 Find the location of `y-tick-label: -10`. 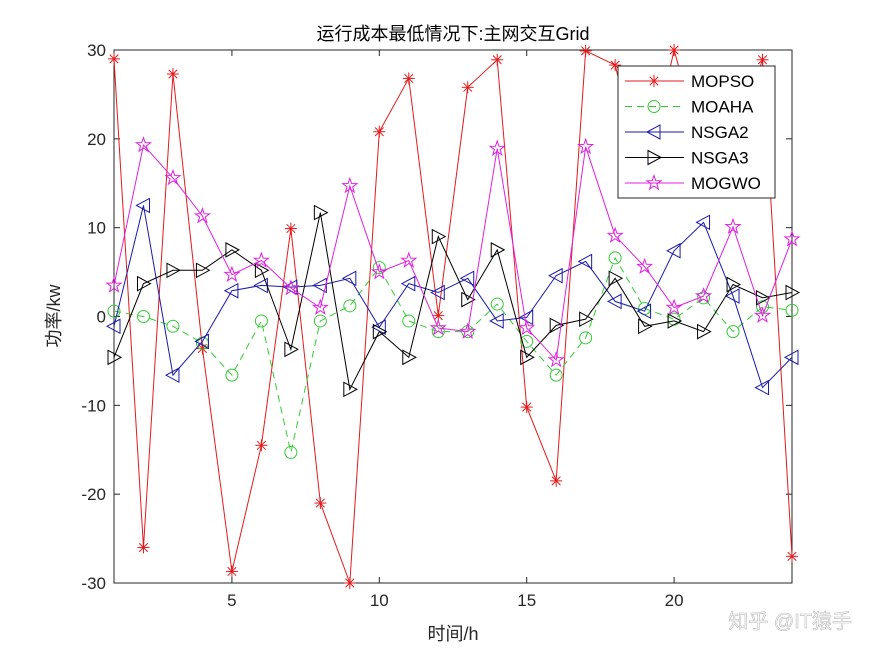

y-tick-label: -10 is located at coordinates (93, 405).